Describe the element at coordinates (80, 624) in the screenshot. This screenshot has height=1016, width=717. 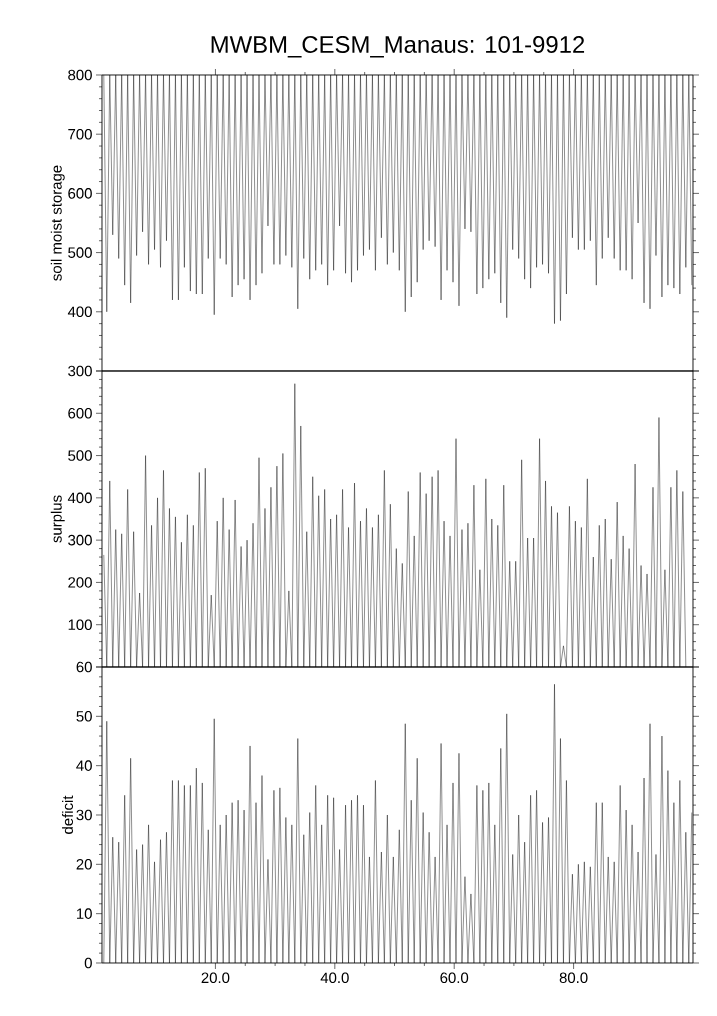
I see `y-tick-label: 100` at that location.